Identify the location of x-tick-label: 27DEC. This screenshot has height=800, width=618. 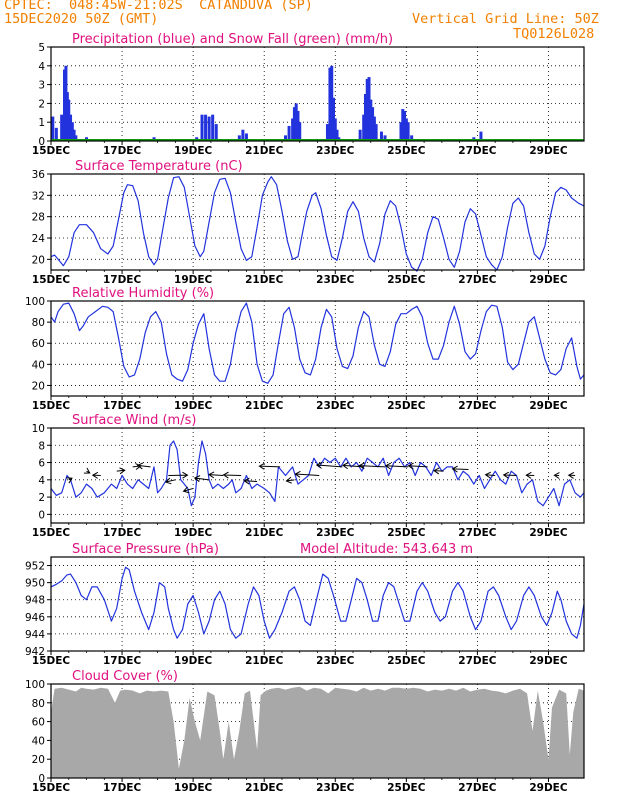
(477, 280).